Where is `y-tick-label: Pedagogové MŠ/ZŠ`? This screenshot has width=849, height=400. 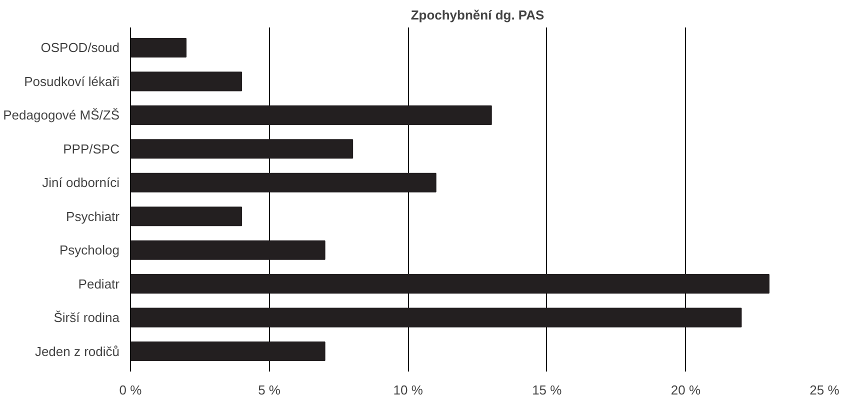 y-tick-label: Pedagogové MŠ/ZŠ is located at coordinates (61, 115).